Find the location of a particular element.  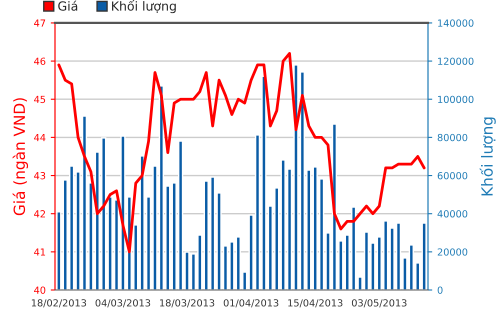

y-tick-label: 42 is located at coordinates (39, 214).